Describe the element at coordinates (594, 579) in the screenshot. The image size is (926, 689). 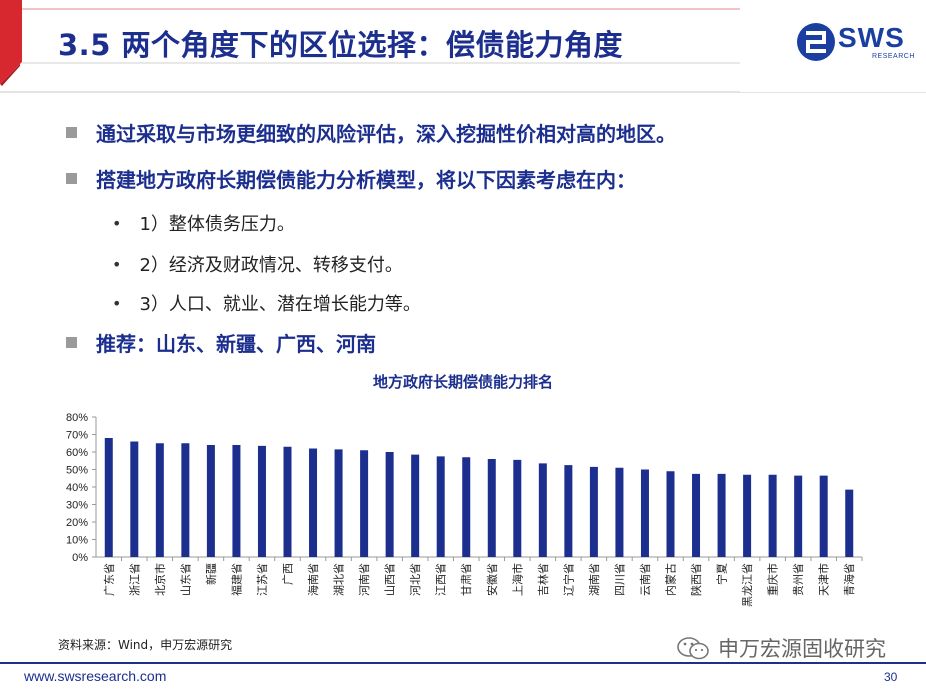
I see `x-tick-label: 湖南省` at that location.